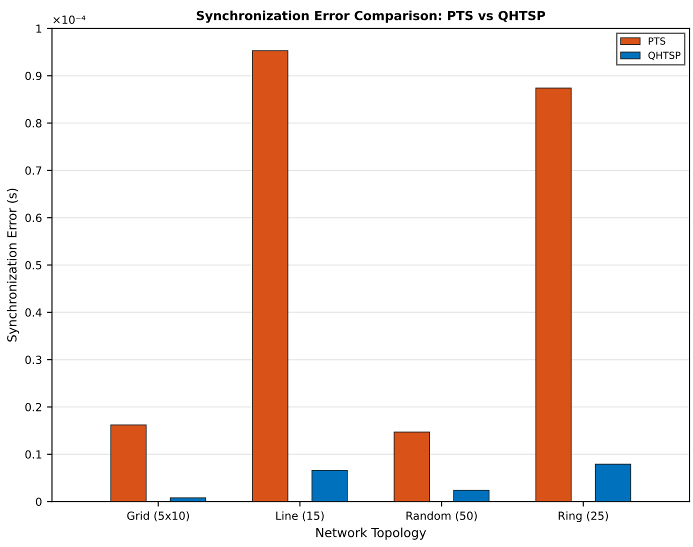 Image resolution: width=693 pixels, height=547 pixels. Describe the element at coordinates (33, 454) in the screenshot. I see `y-tick-label: 0.1` at that location.